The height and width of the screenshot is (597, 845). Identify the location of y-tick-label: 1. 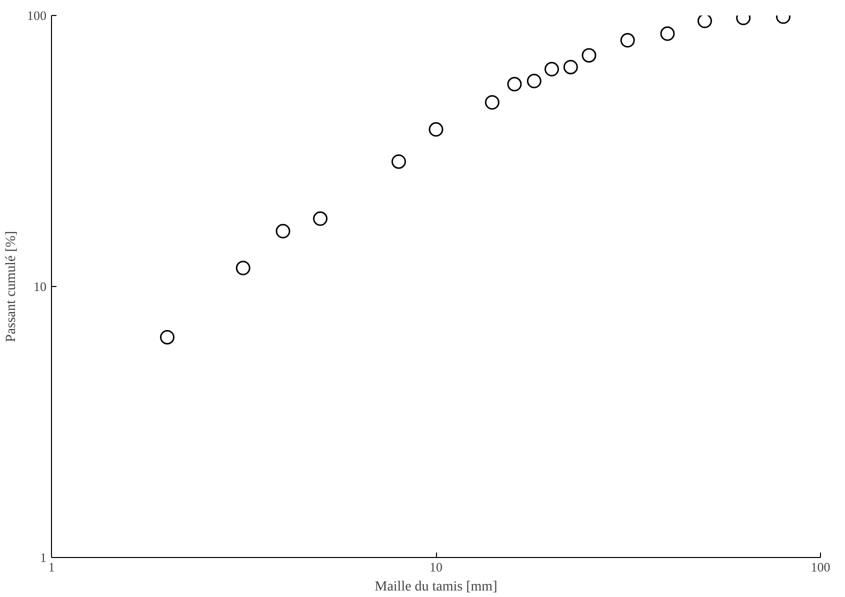
(43, 557).